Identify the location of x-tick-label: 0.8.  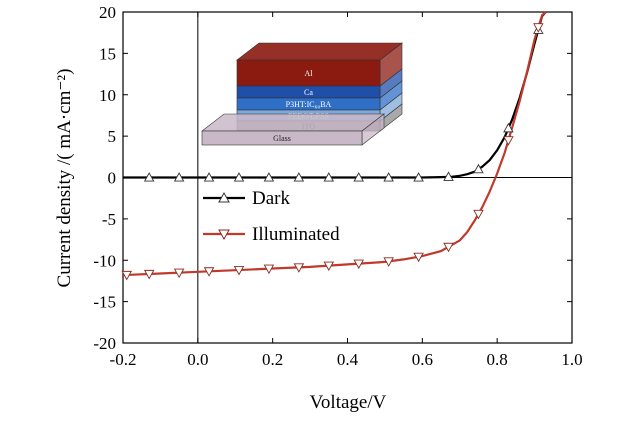
(497, 359).